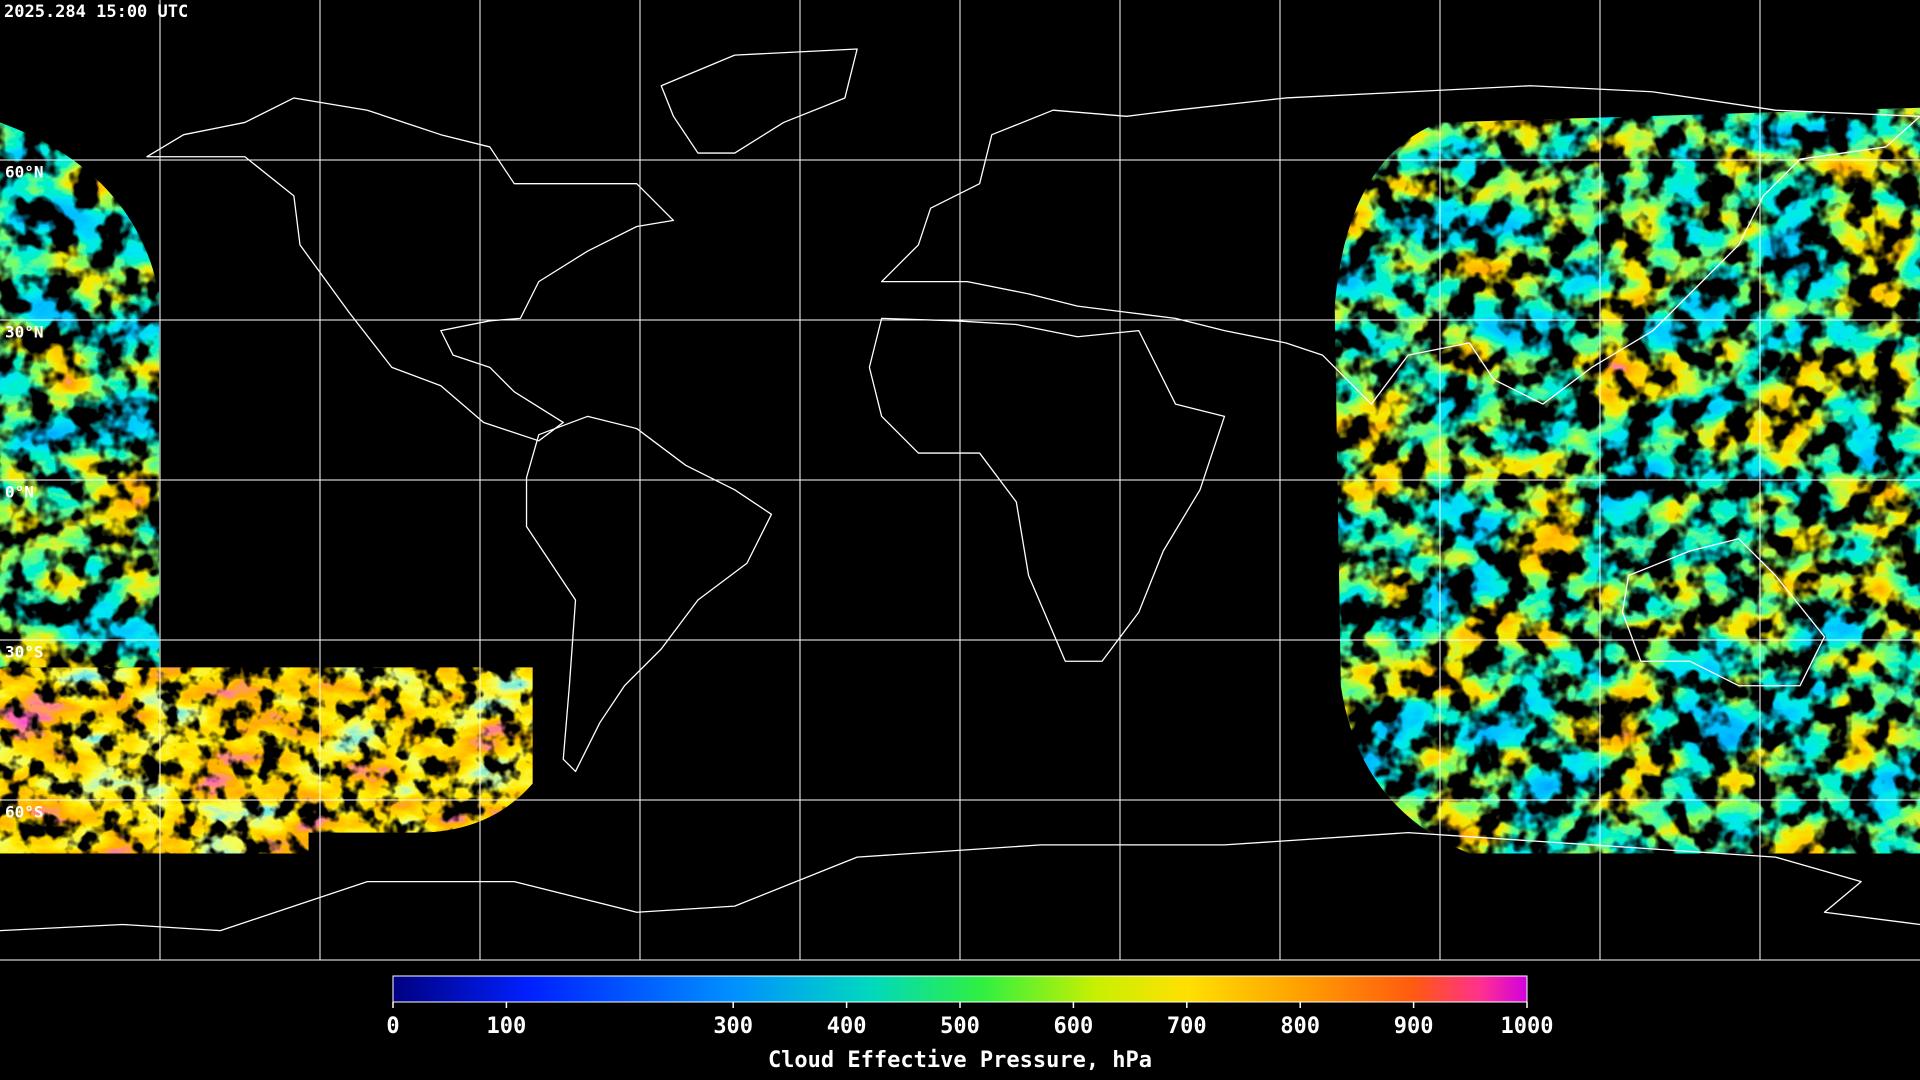  I want to click on colorbar-ticks: 0 100 300 400 500 600 700 800 900 1000, so click(969, 1020).